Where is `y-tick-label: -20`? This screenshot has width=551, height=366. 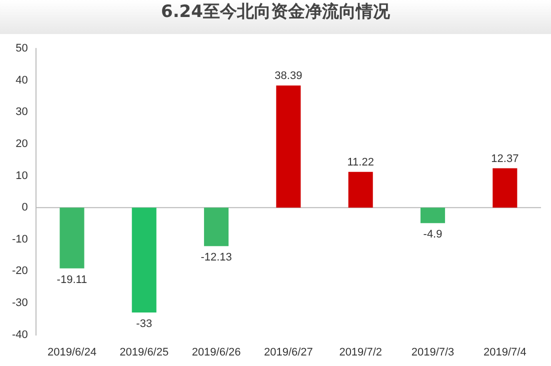 y-tick-label: -20 is located at coordinates (20, 271).